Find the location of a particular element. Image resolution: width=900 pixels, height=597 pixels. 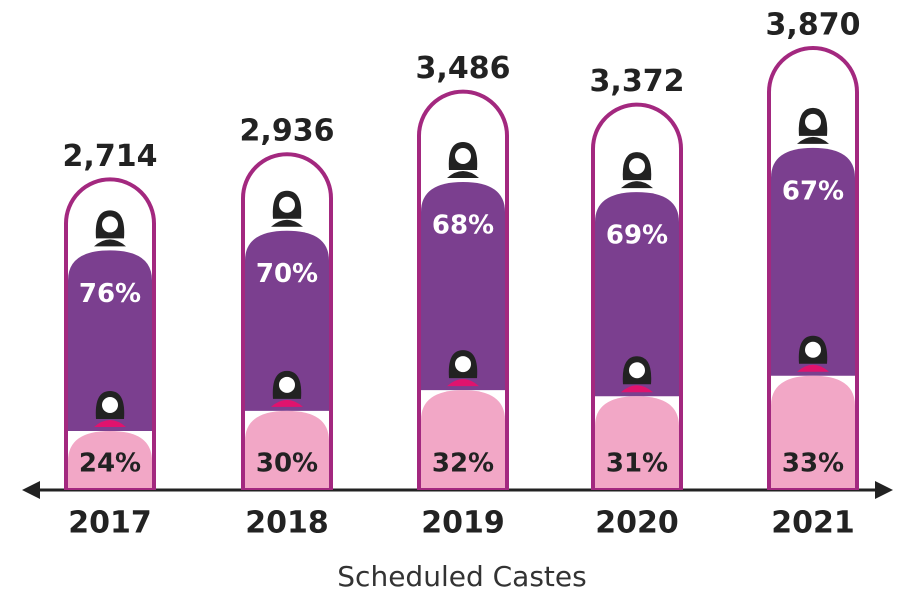

x-tick-label: 2020 is located at coordinates (637, 523).